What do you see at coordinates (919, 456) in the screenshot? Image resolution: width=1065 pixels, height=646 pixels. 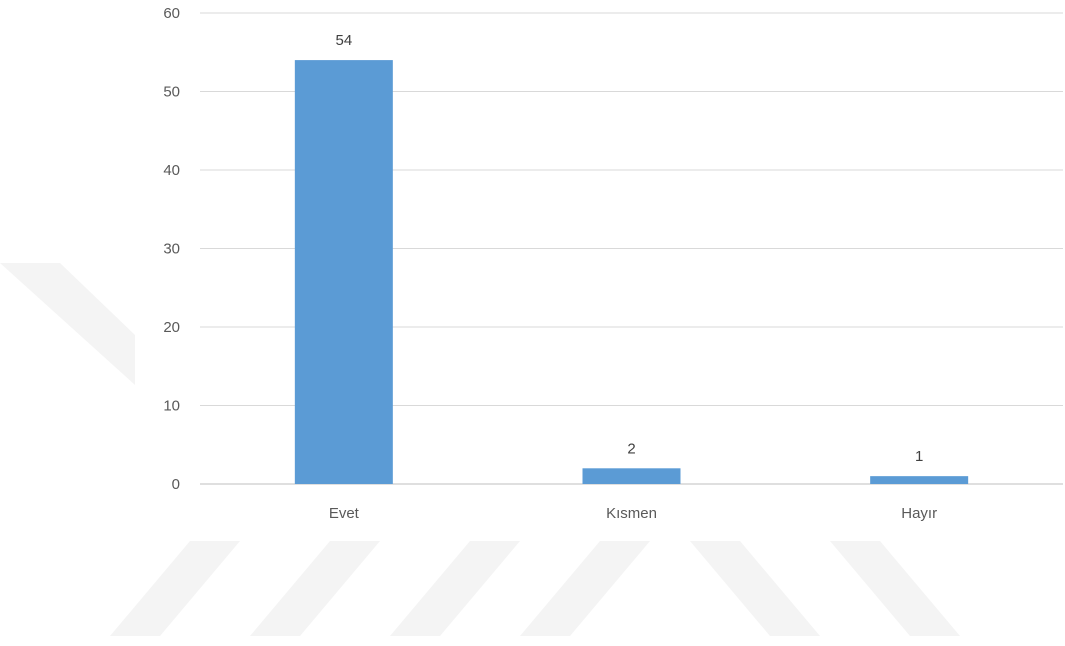 I see `data-label: 1` at bounding box center [919, 456].